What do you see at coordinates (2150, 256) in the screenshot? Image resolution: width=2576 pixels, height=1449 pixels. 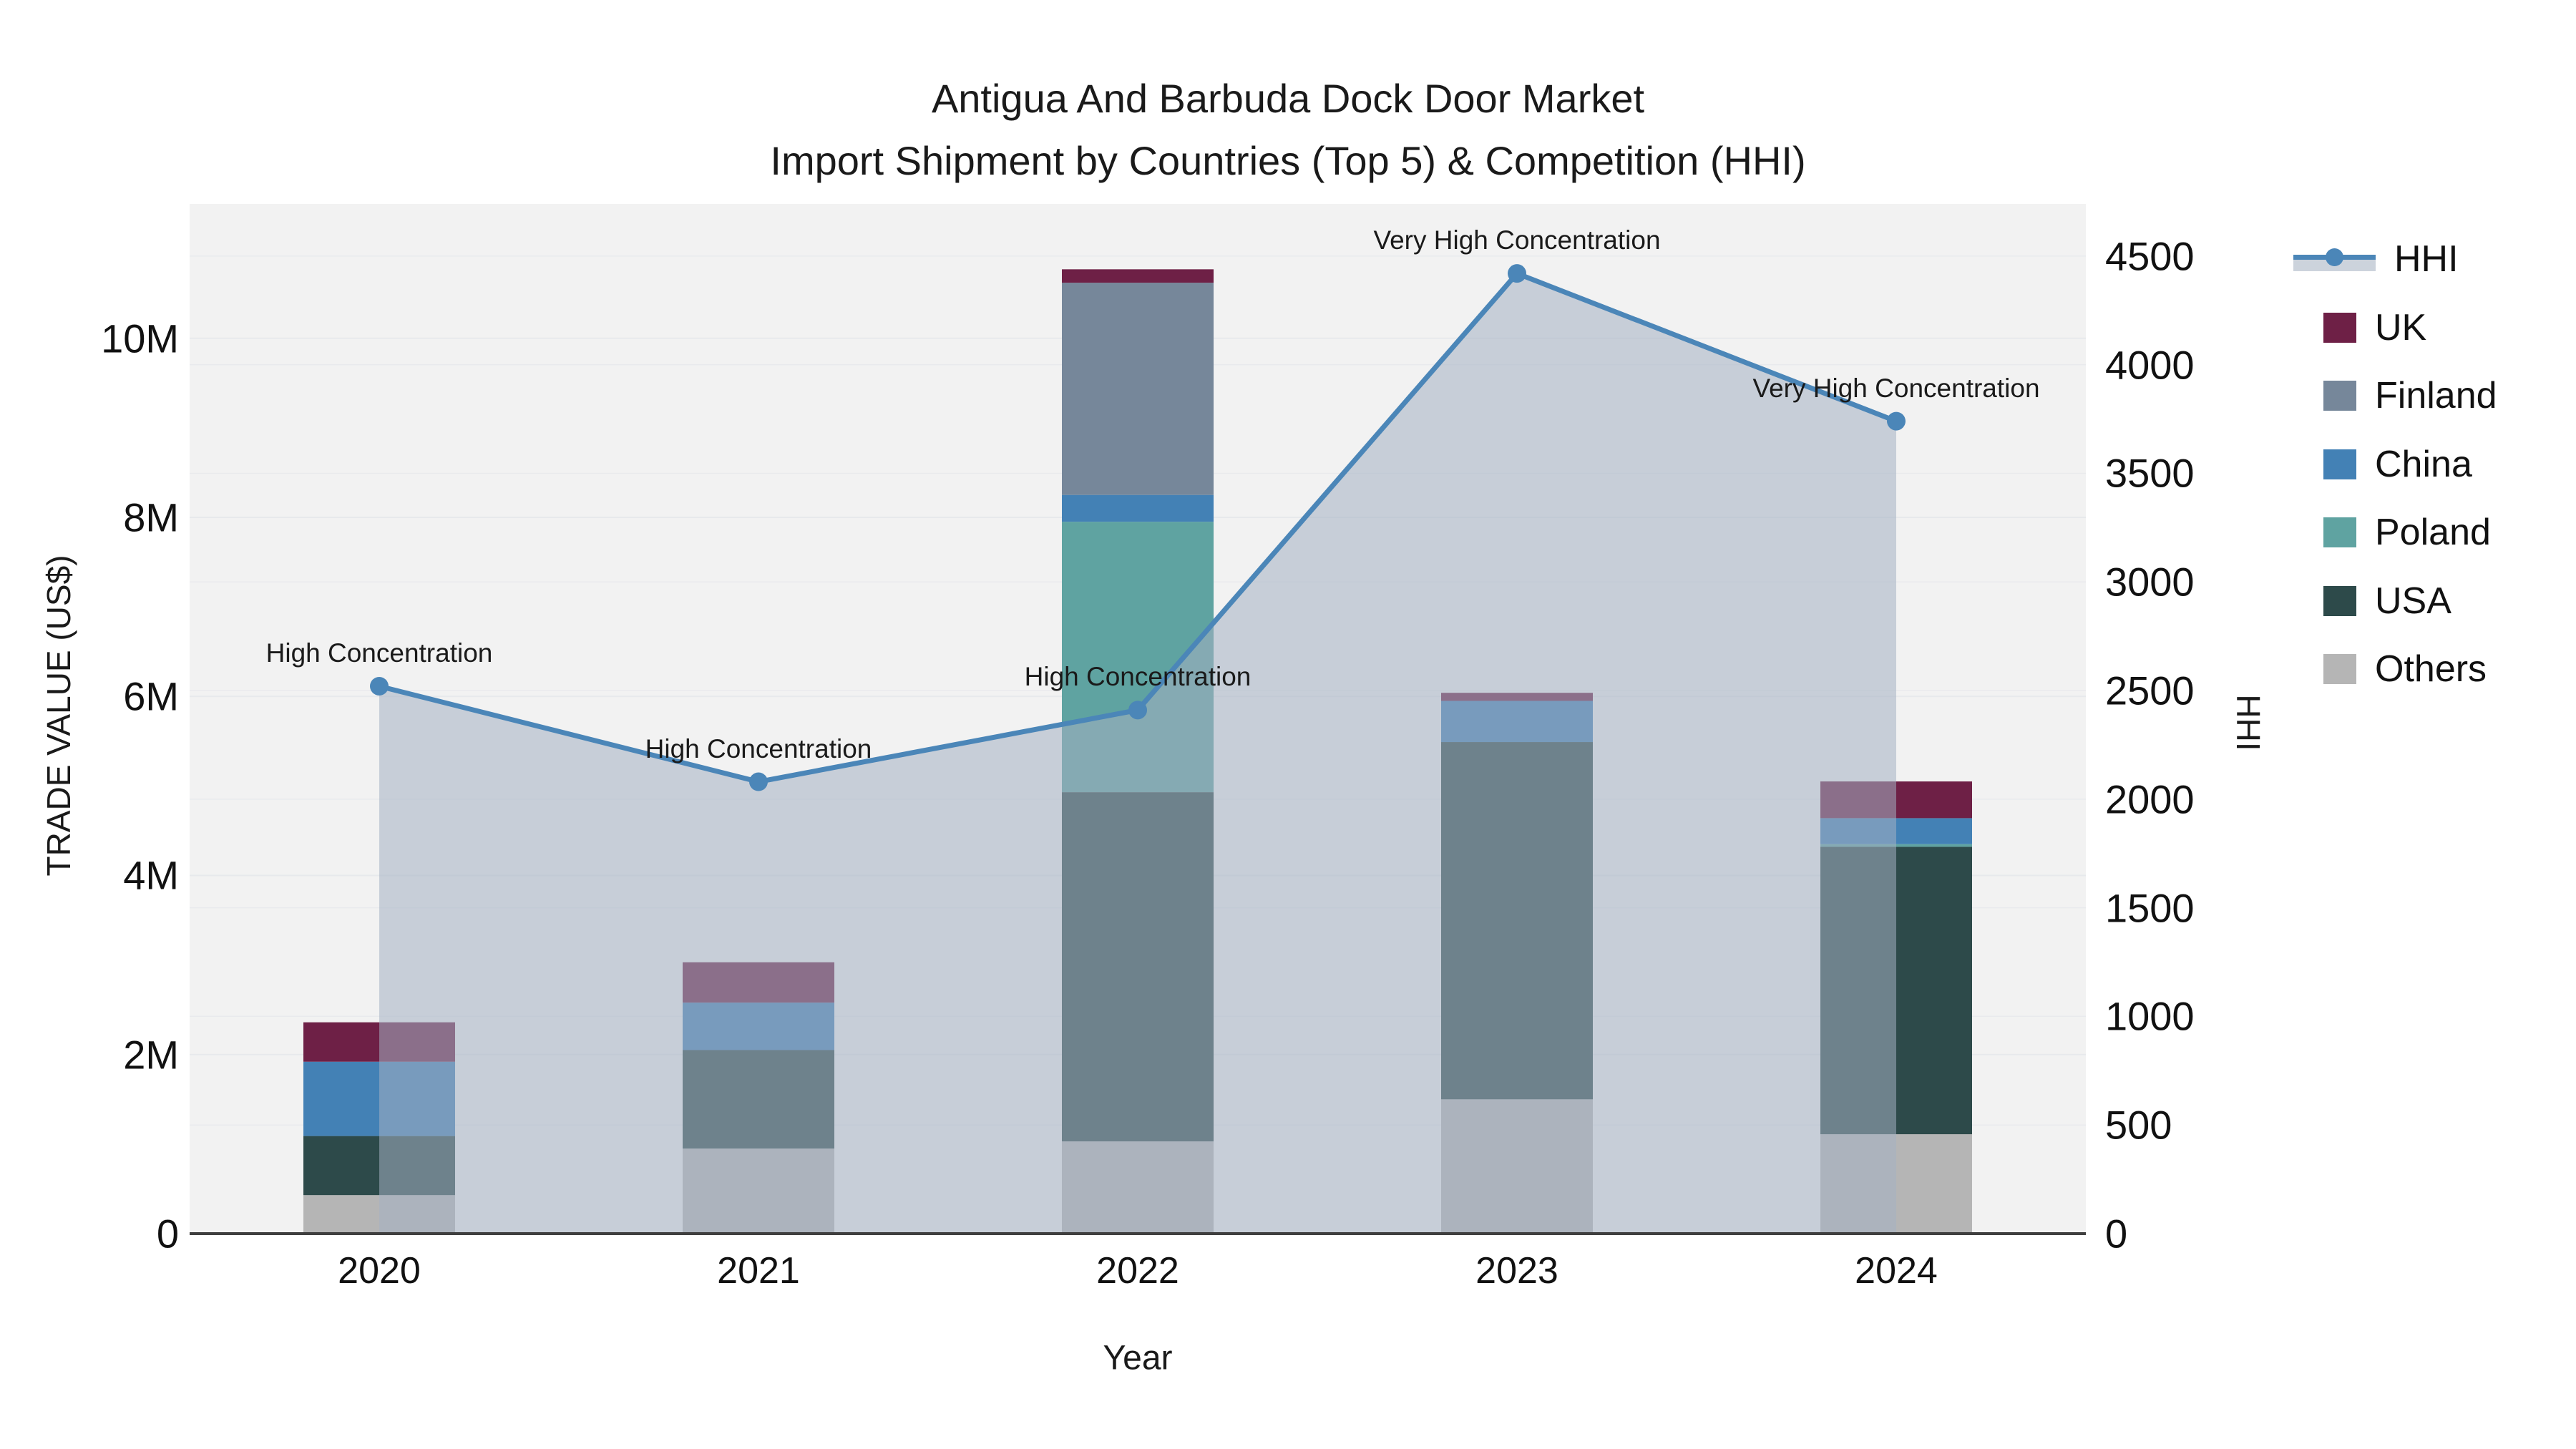 I see `y2-axis-tick-label-4500: 4500` at bounding box center [2150, 256].